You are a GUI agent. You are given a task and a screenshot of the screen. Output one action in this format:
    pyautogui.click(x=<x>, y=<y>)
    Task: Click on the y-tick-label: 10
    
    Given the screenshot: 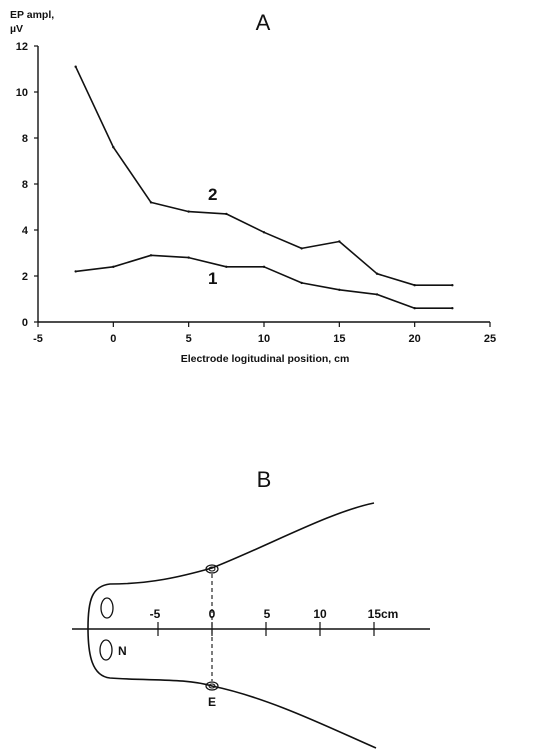 What is the action you would take?
    pyautogui.click(x=22, y=93)
    